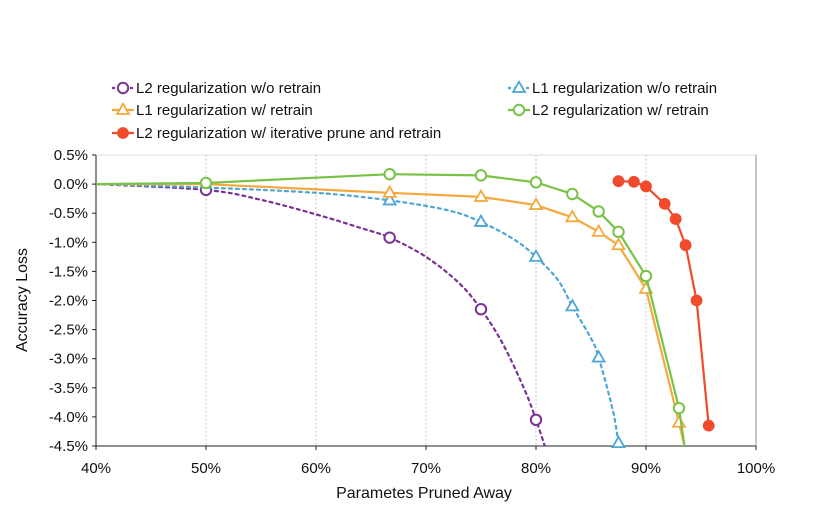  Describe the element at coordinates (224, 110) in the screenshot. I see `legend-label: L1 regularization w/ retrain` at that location.